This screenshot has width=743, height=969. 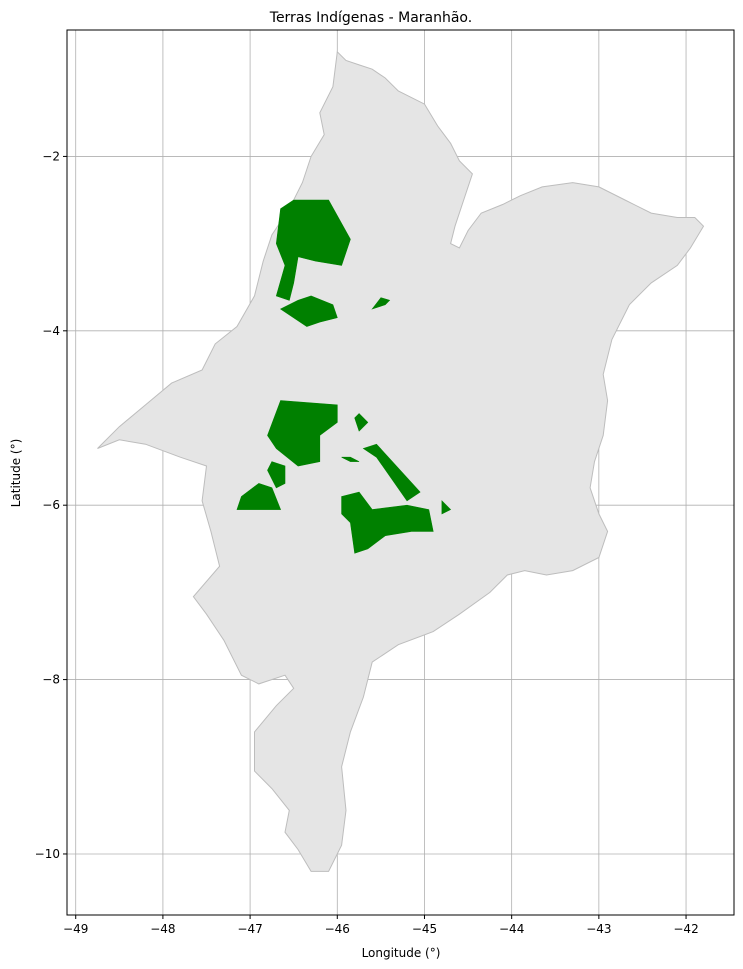 I want to click on x-tick-label-6: −43, so click(x=598, y=929).